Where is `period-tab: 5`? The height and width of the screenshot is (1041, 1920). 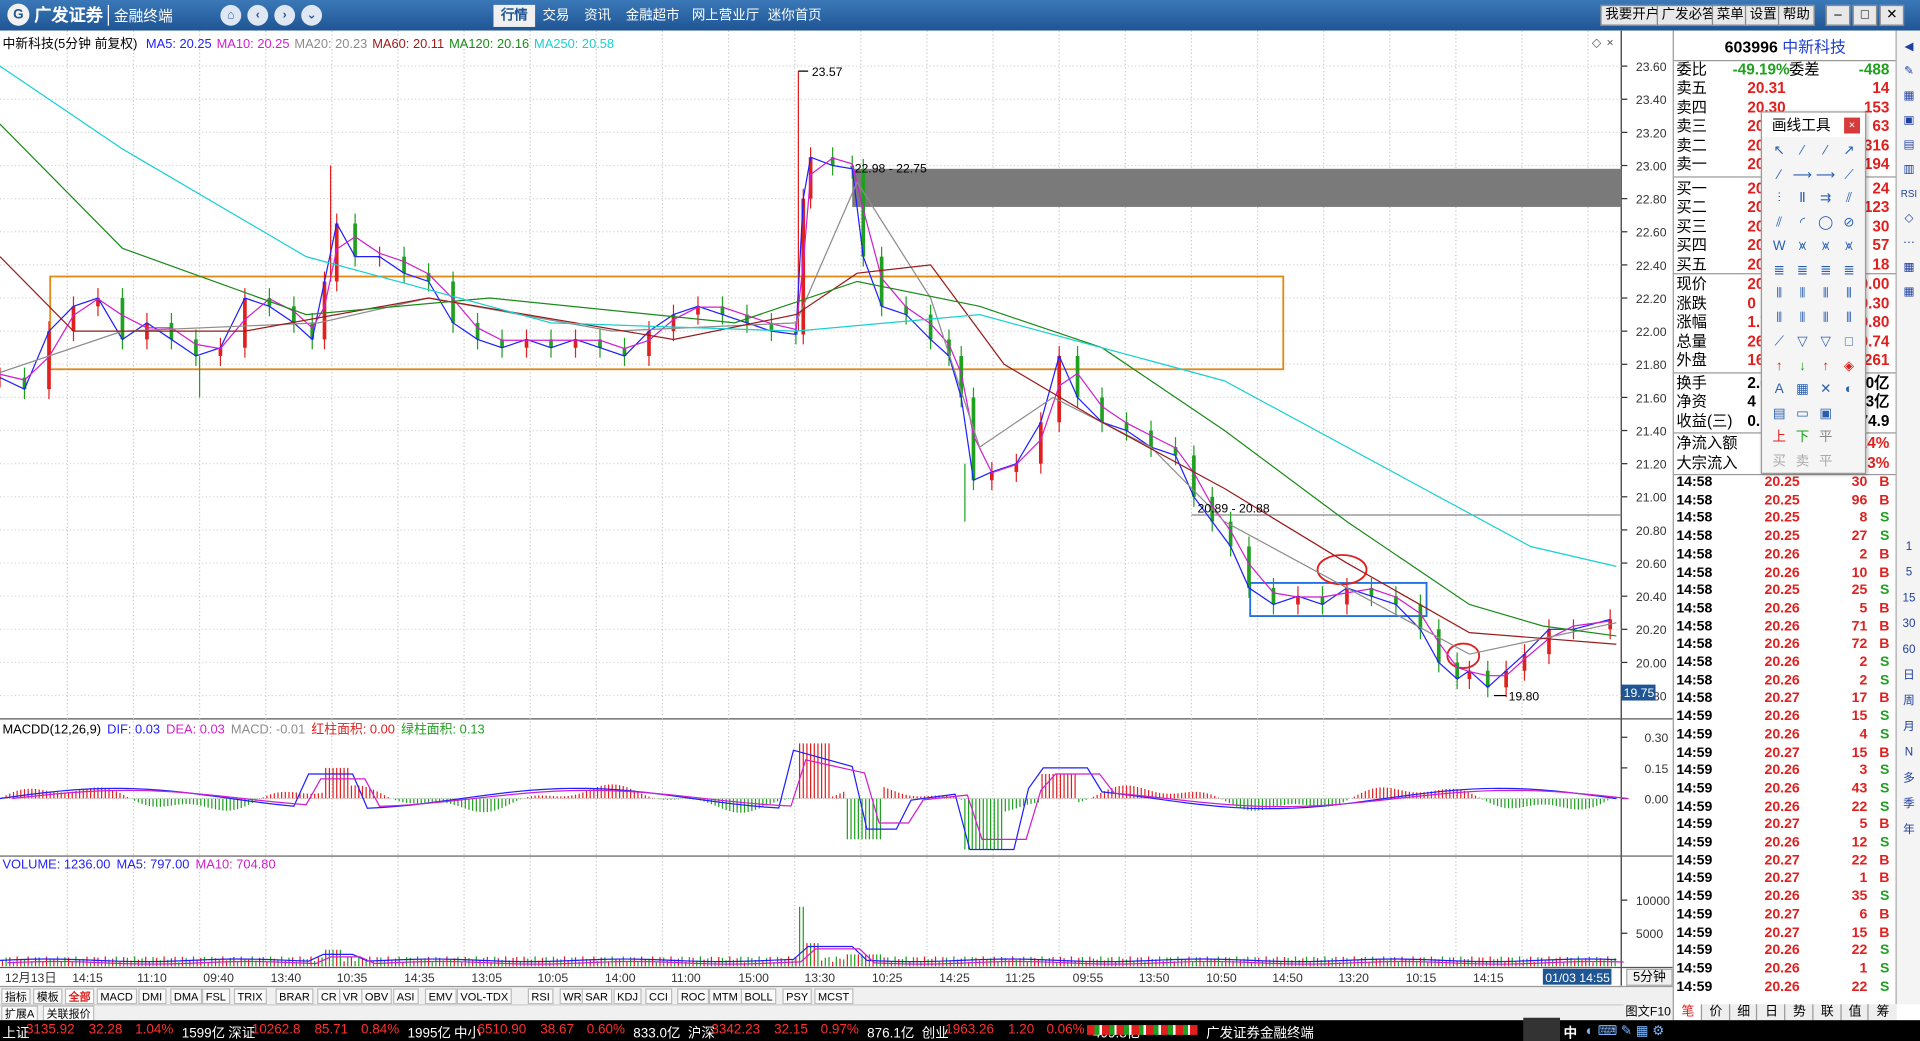 period-tab: 5 is located at coordinates (1909, 572).